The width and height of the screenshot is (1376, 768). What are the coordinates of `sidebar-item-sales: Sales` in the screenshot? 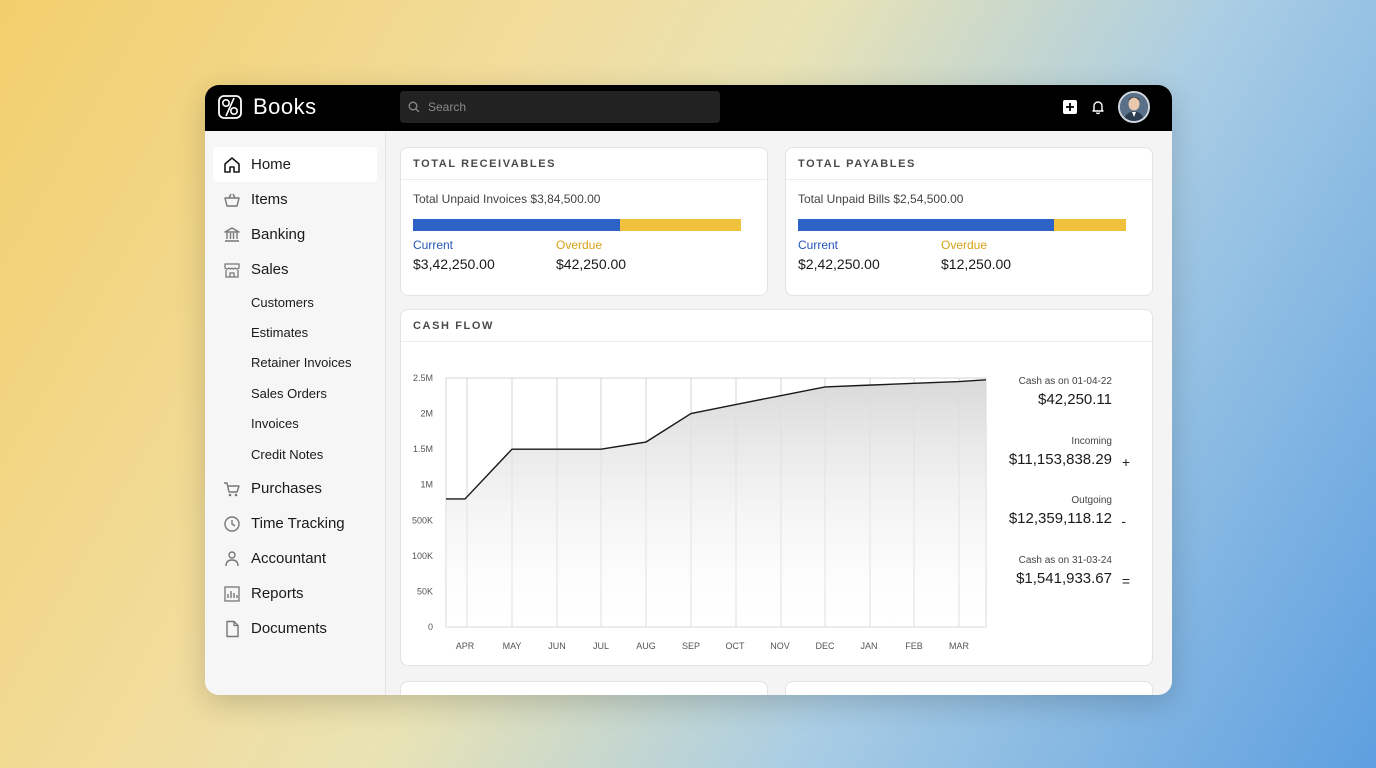 It's located at (295, 269).